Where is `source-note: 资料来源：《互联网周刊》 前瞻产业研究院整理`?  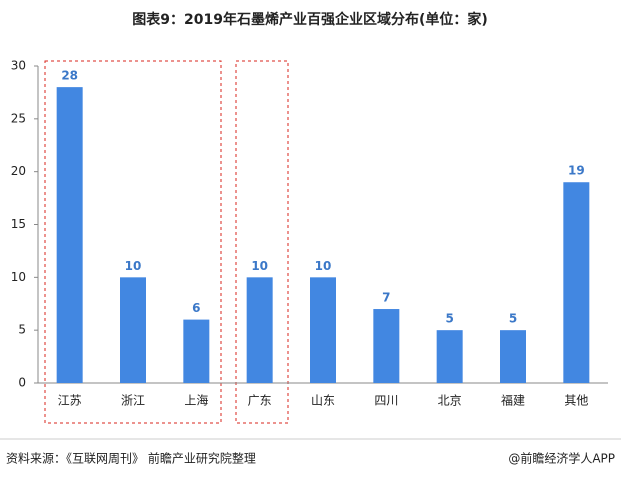 source-note: 资料来源：《互联网周刊》 前瞻产业研究院整理 is located at coordinates (131, 458).